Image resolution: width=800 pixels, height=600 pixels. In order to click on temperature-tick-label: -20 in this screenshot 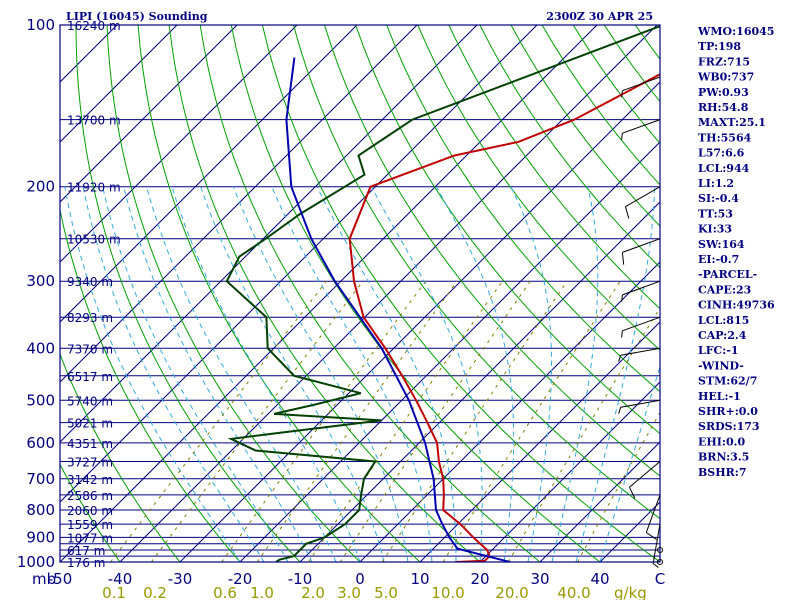, I will do `click(240, 579)`.